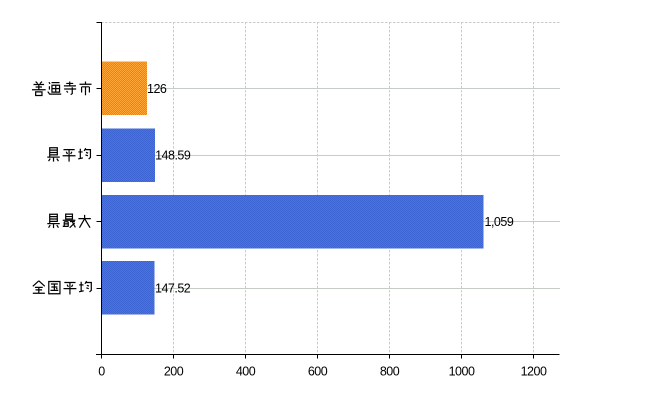 Image resolution: width=650 pixels, height=405 pixels. What do you see at coordinates (499, 222) in the screenshot?
I see `svg-text: 1,059` at bounding box center [499, 222].